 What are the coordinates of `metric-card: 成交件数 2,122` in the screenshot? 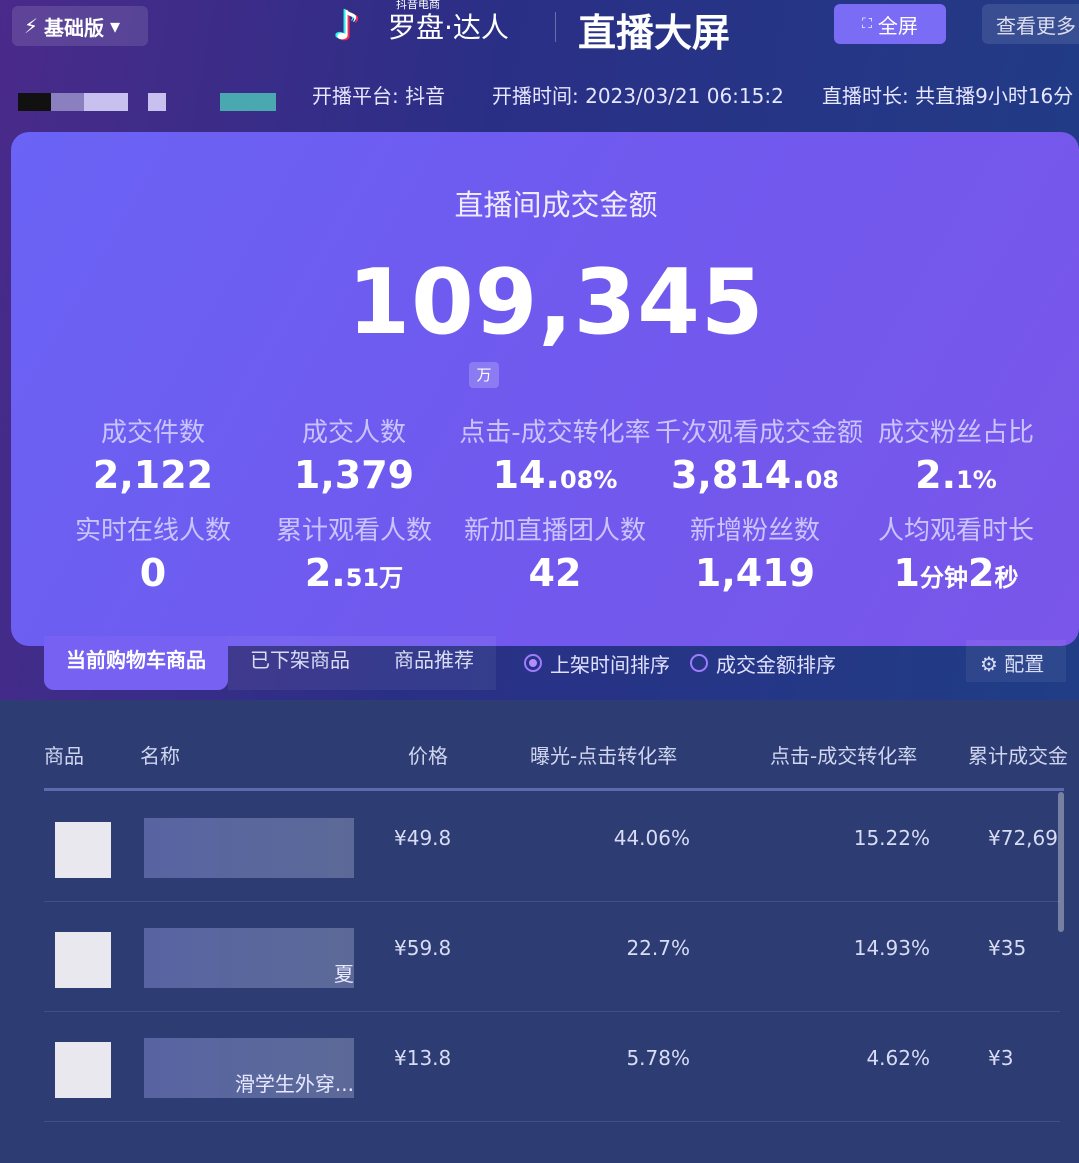 It's located at (153, 454).